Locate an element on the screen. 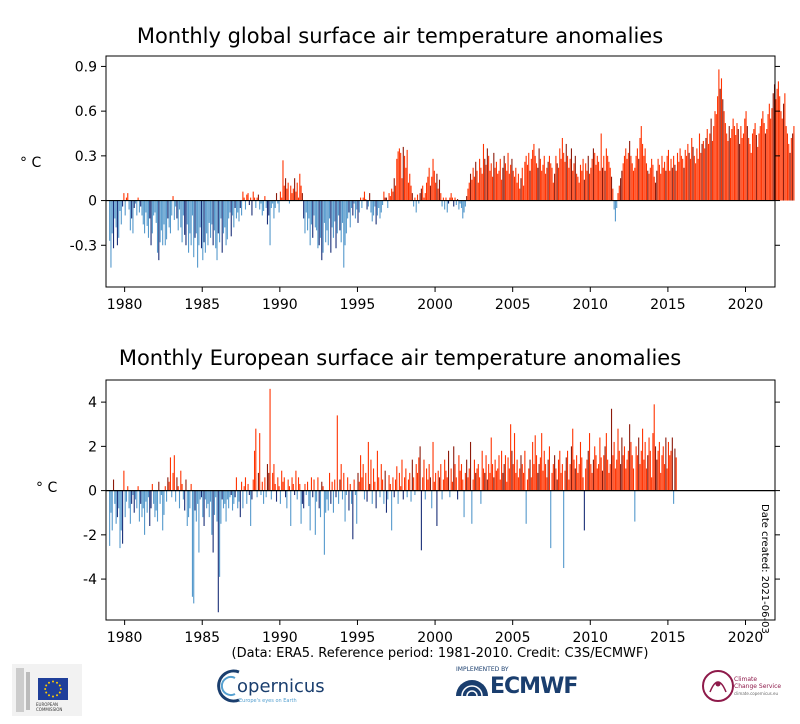  europe-y-tick-label: 0 is located at coordinates (92, 492).